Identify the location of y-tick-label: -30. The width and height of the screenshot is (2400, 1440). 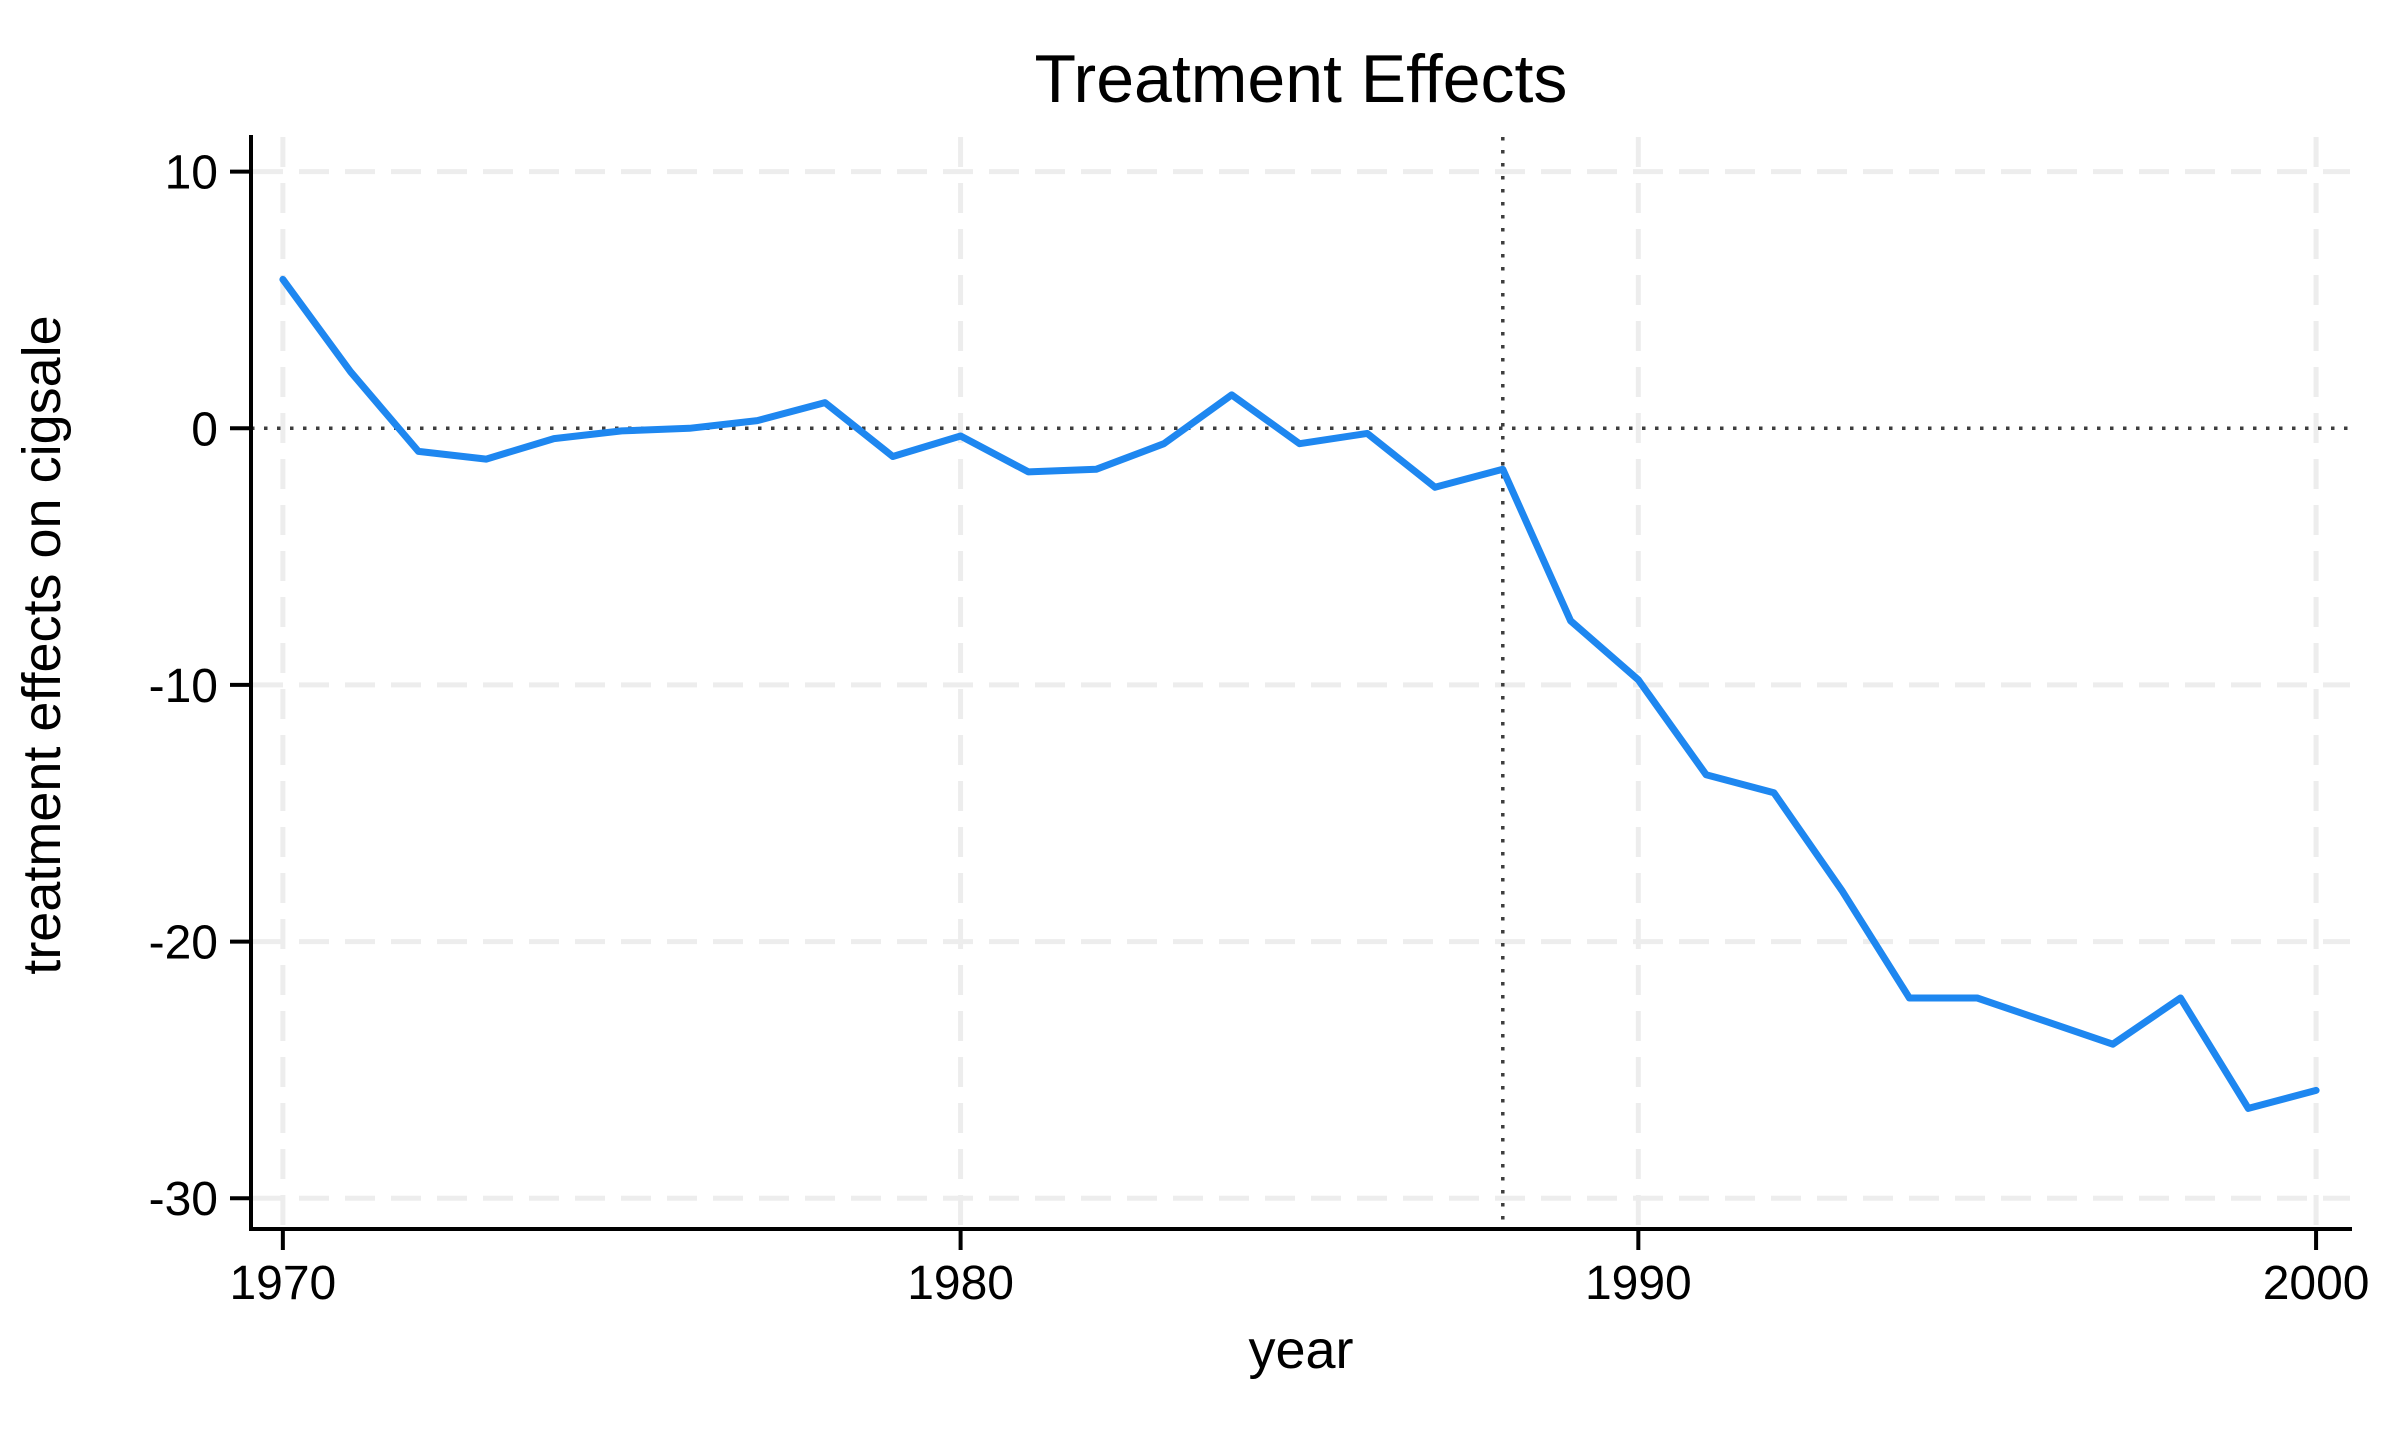
(183, 1199).